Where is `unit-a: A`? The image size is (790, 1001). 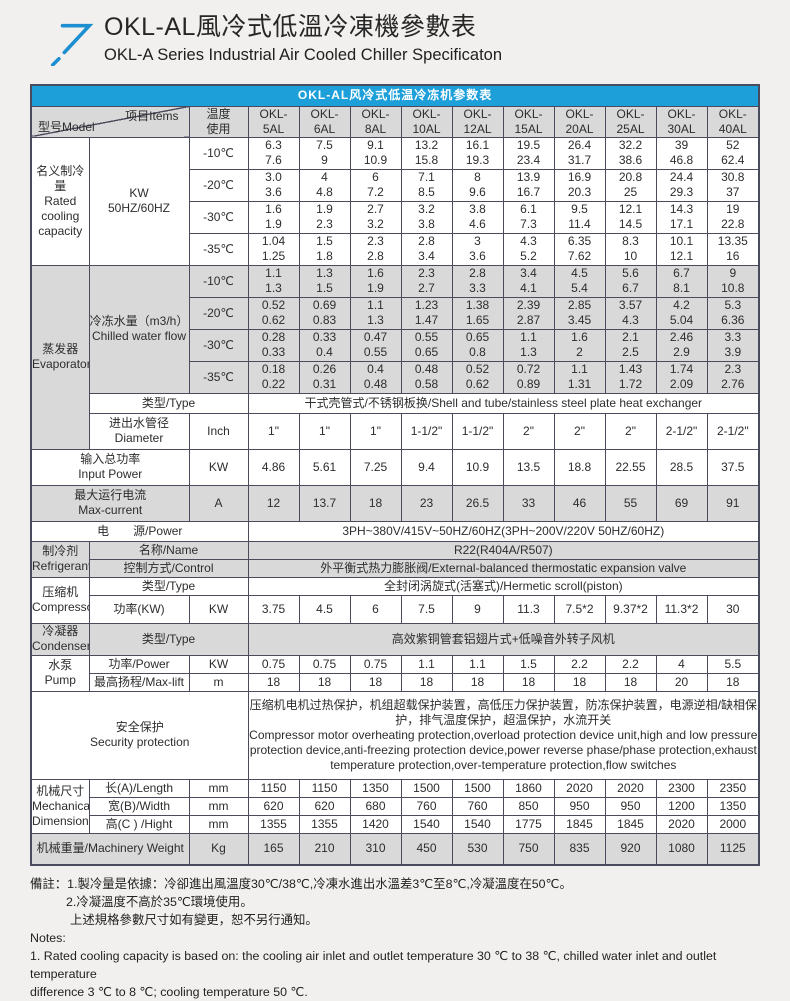 unit-a: A is located at coordinates (218, 503).